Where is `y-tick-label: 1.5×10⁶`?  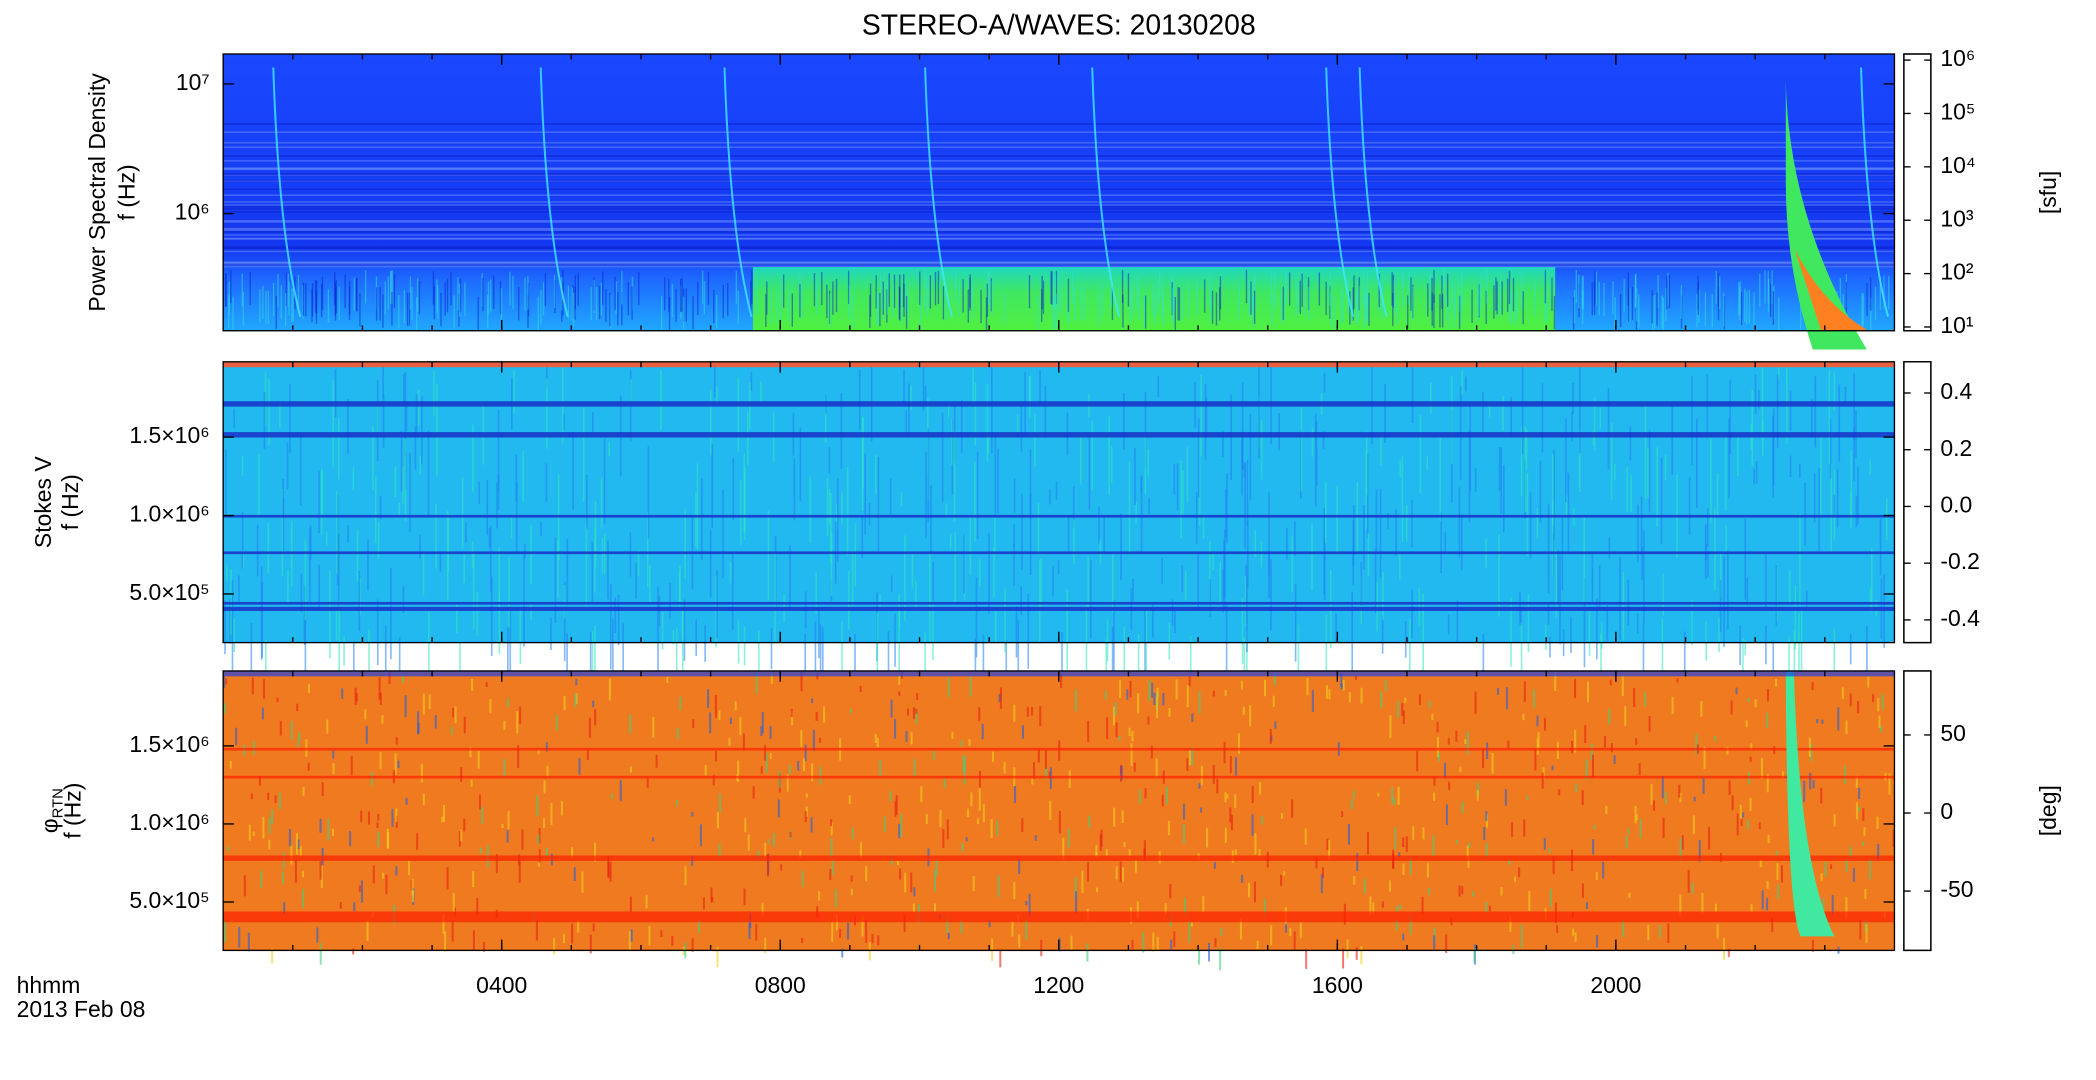 y-tick-label: 1.5×10⁶ is located at coordinates (169, 744).